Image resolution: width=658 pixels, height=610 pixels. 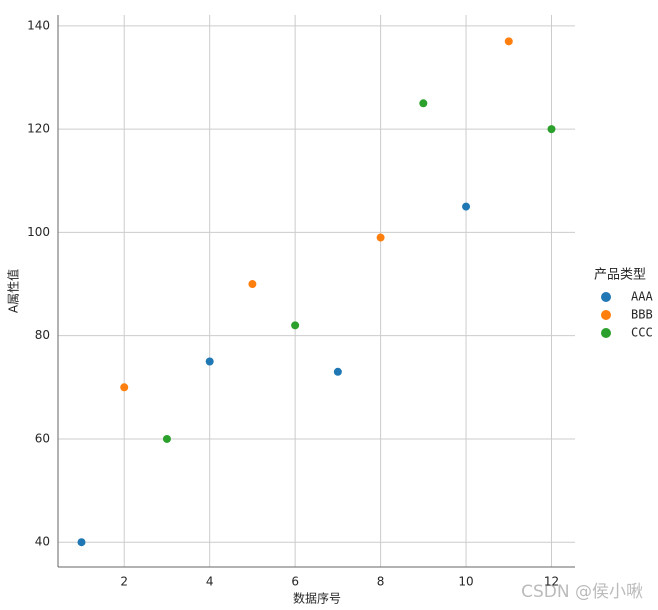 What do you see at coordinates (381, 582) in the screenshot?
I see `x-tick-label: 8` at bounding box center [381, 582].